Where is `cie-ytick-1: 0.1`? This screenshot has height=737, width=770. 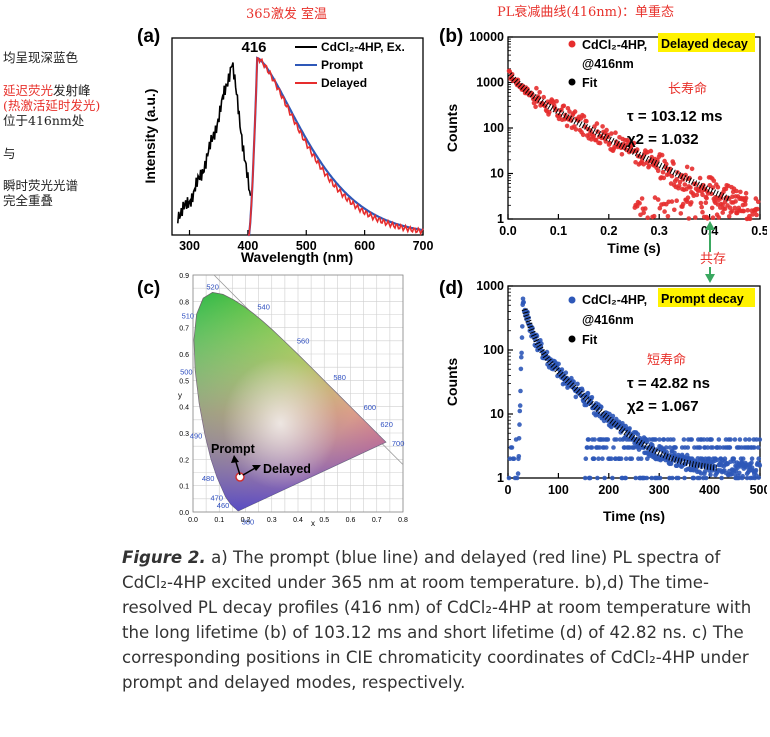 cie-ytick-1: 0.1 is located at coordinates (184, 487).